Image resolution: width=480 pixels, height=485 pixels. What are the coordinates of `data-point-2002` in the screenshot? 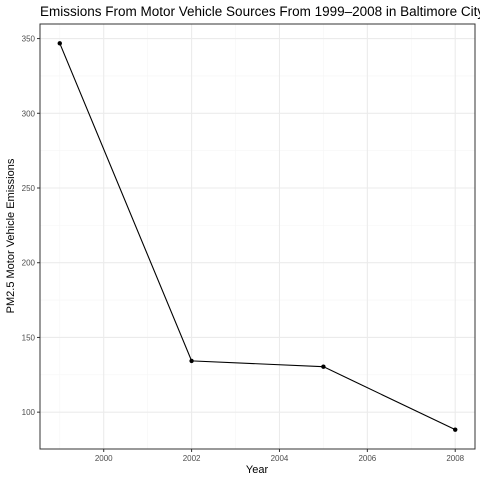 It's located at (191, 361).